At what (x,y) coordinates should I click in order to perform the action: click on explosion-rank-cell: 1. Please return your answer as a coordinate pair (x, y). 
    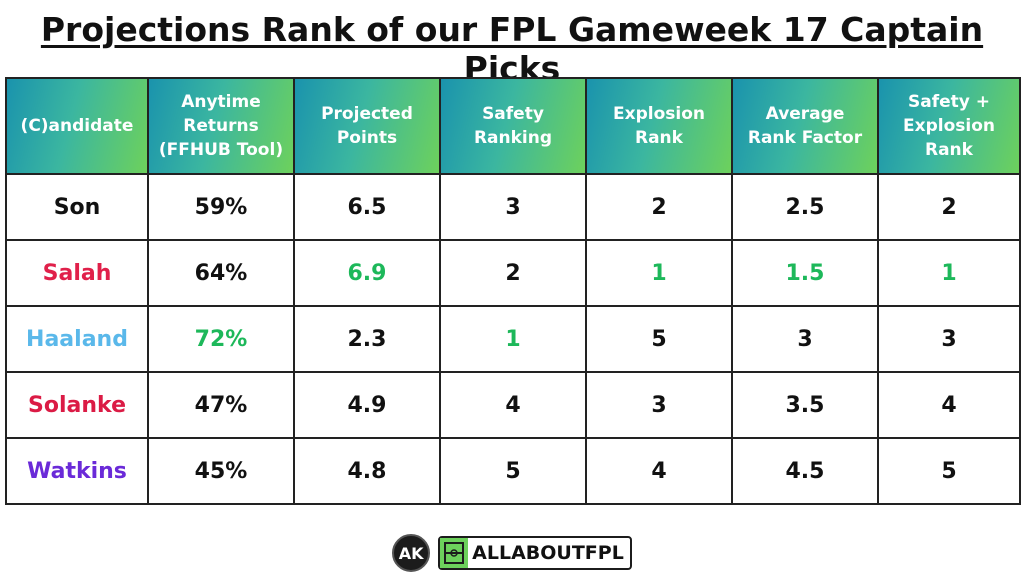
    Looking at the image, I should click on (659, 273).